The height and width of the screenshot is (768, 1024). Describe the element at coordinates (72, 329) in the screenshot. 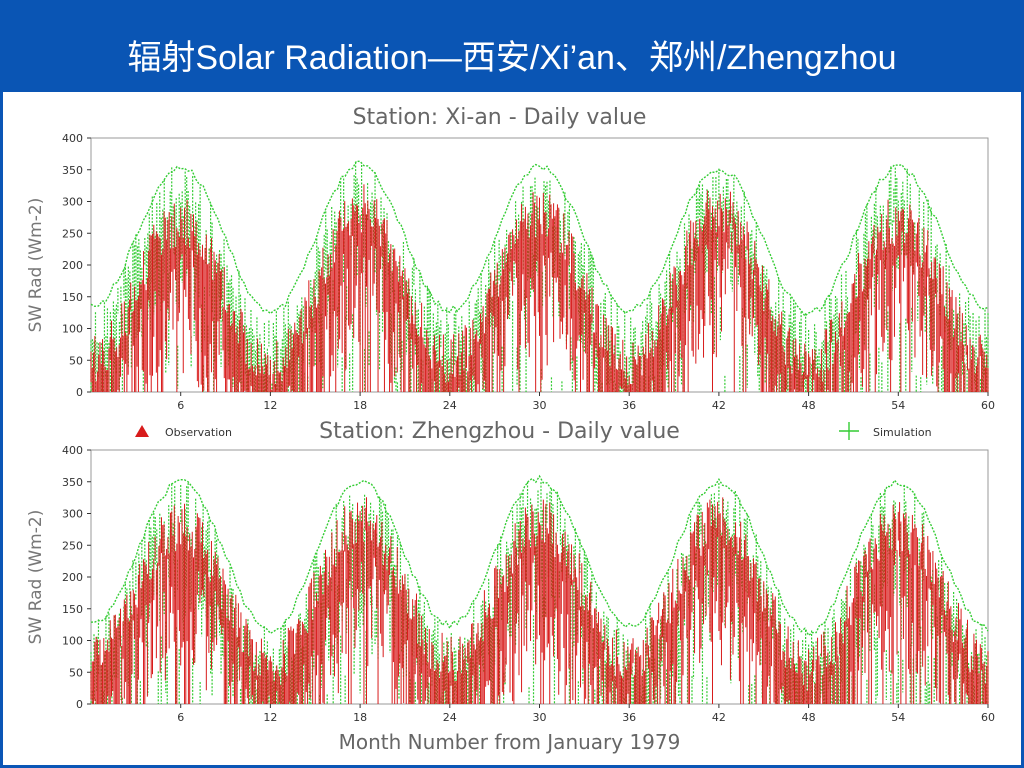

I see `y-tick-label-xian-100: 100` at that location.